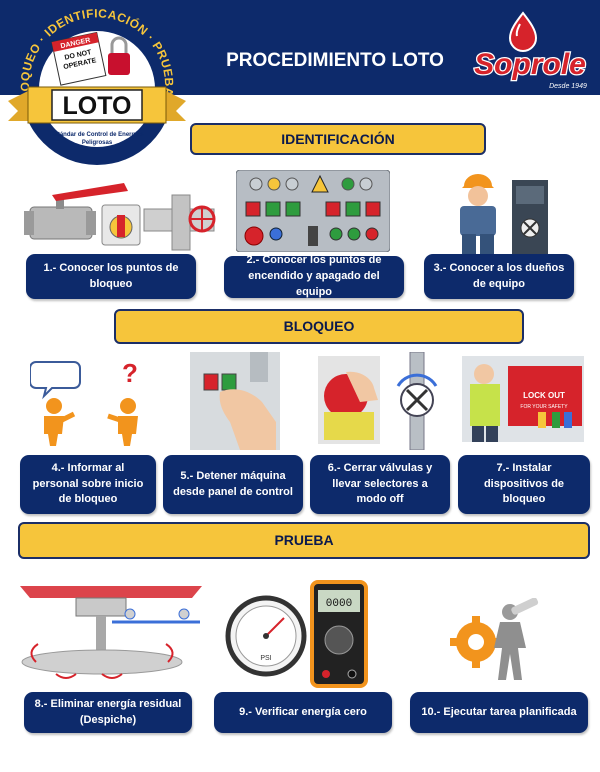 The image size is (600, 772). Describe the element at coordinates (568, 86) in the screenshot. I see `brand-since: Desde 1949` at that location.